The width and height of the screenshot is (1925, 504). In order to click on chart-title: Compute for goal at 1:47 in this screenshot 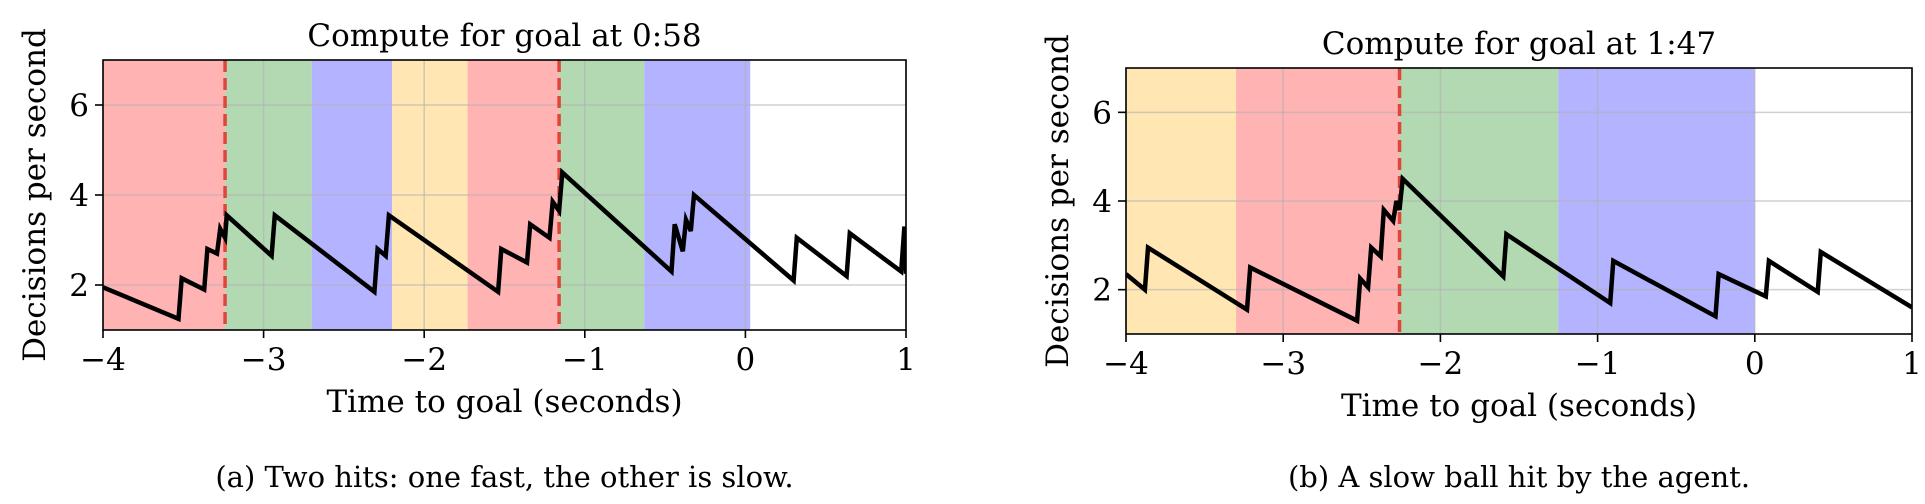, I will do `click(1519, 44)`.